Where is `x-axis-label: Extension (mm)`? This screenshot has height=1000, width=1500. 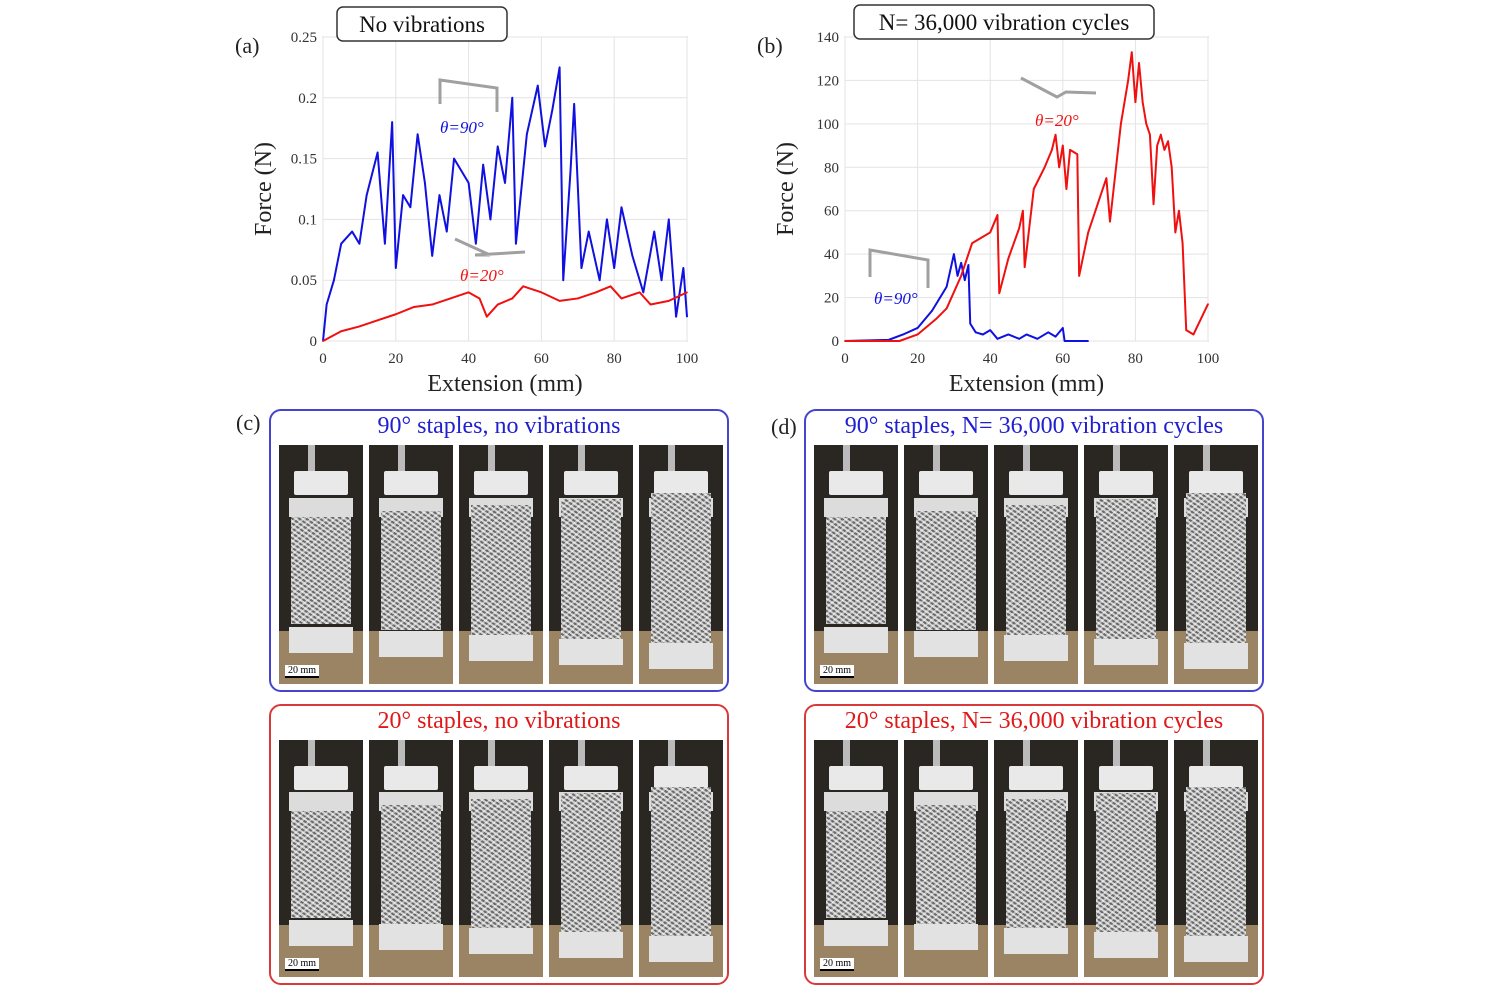 x-axis-label: Extension (mm) is located at coordinates (504, 384).